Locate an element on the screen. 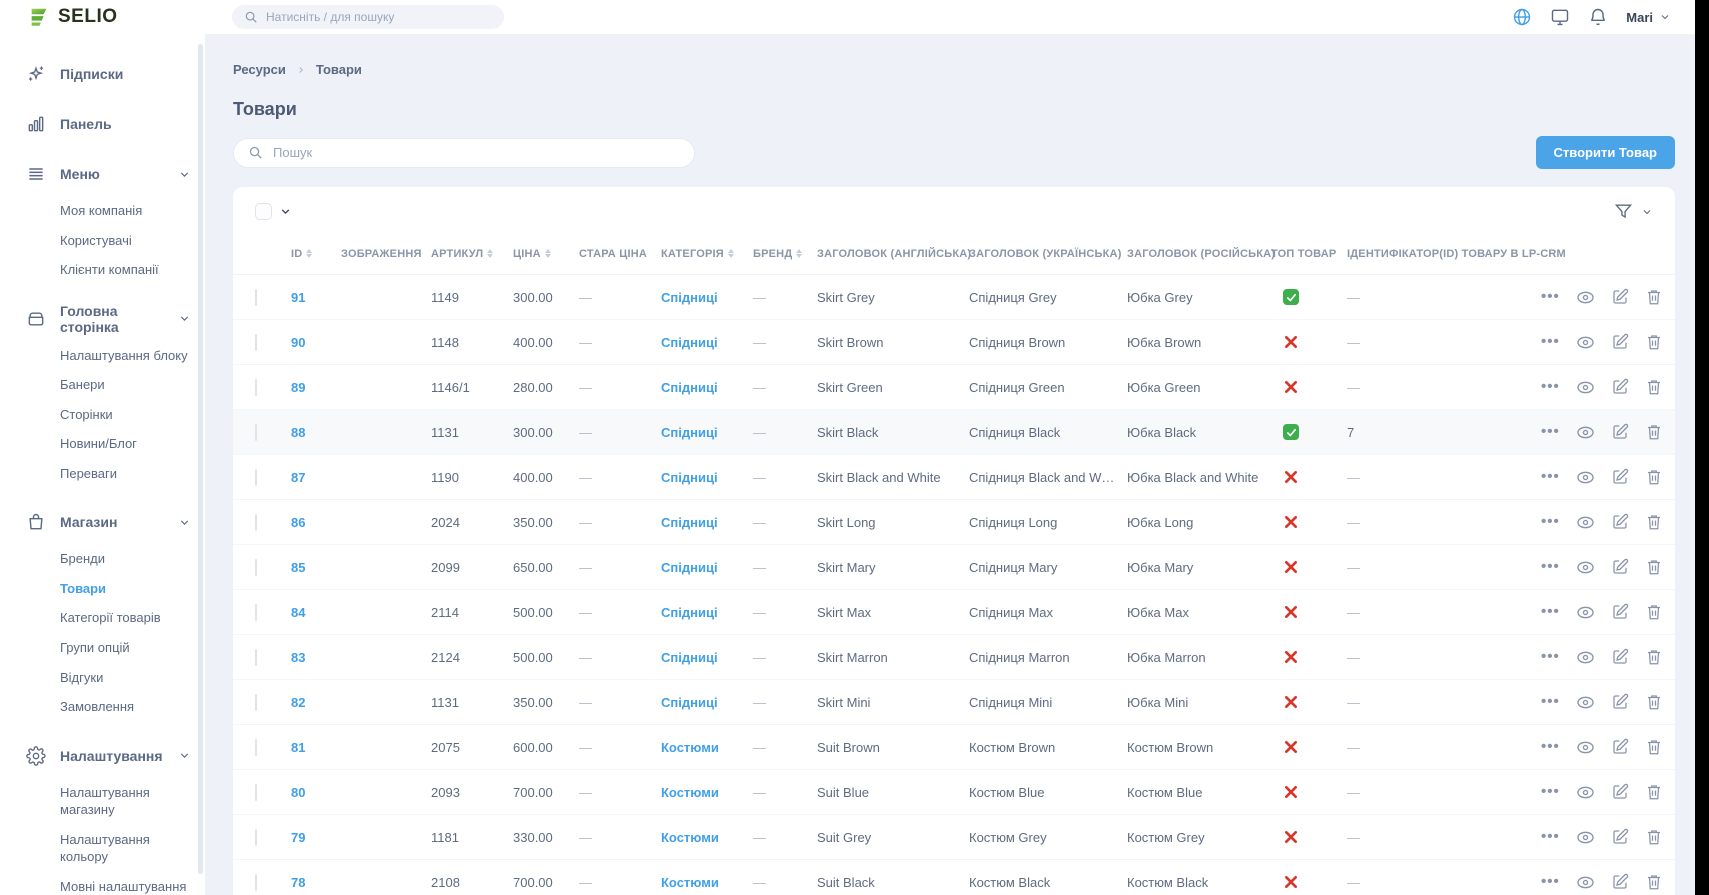  sidebar-subitem: Моя компанія is located at coordinates (101, 210).